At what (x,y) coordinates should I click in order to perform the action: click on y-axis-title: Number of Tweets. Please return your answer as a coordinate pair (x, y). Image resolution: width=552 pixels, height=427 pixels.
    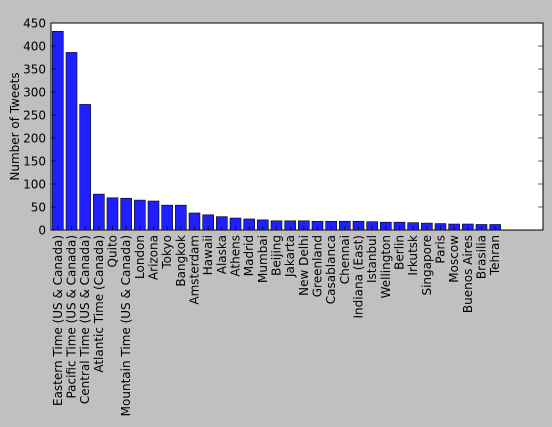
    Looking at the image, I should click on (15, 126).